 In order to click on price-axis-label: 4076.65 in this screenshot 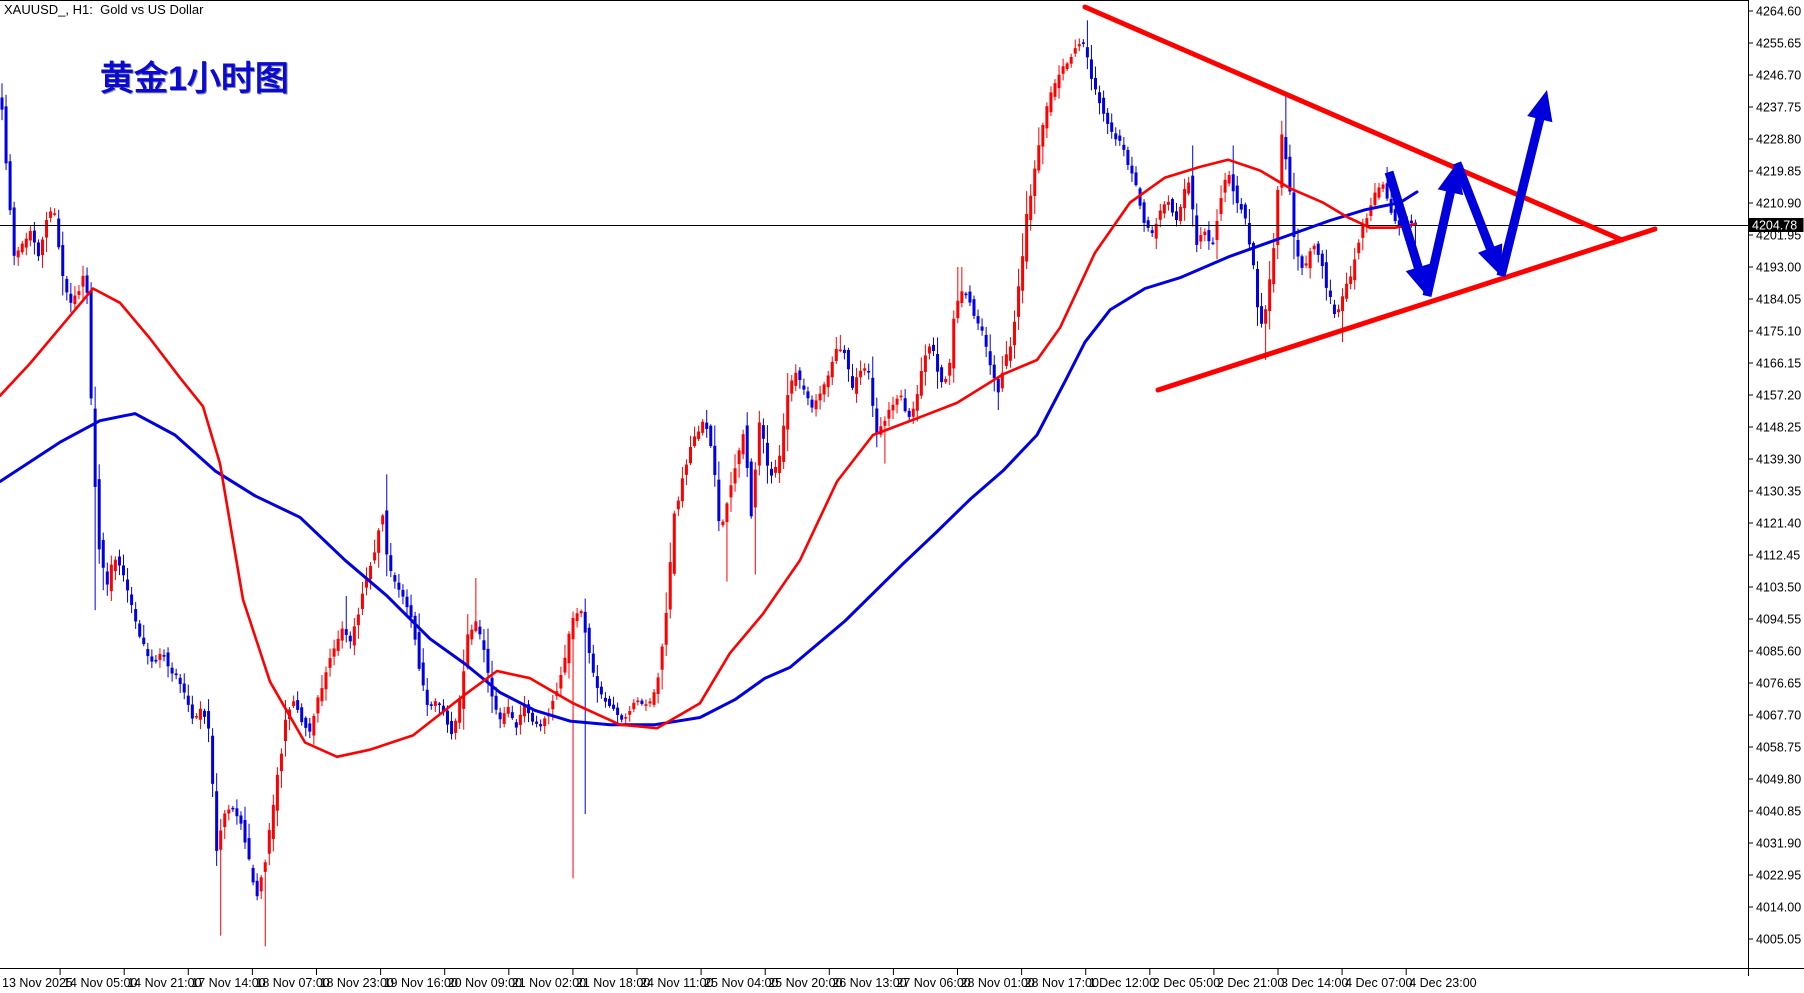, I will do `click(1778, 684)`.